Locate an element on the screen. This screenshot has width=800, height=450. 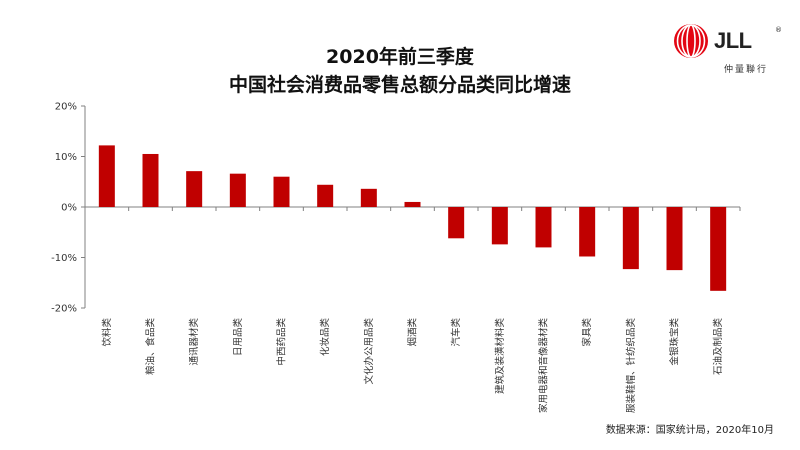
chart-title-line1: 2020年前三季度 is located at coordinates (400, 57).